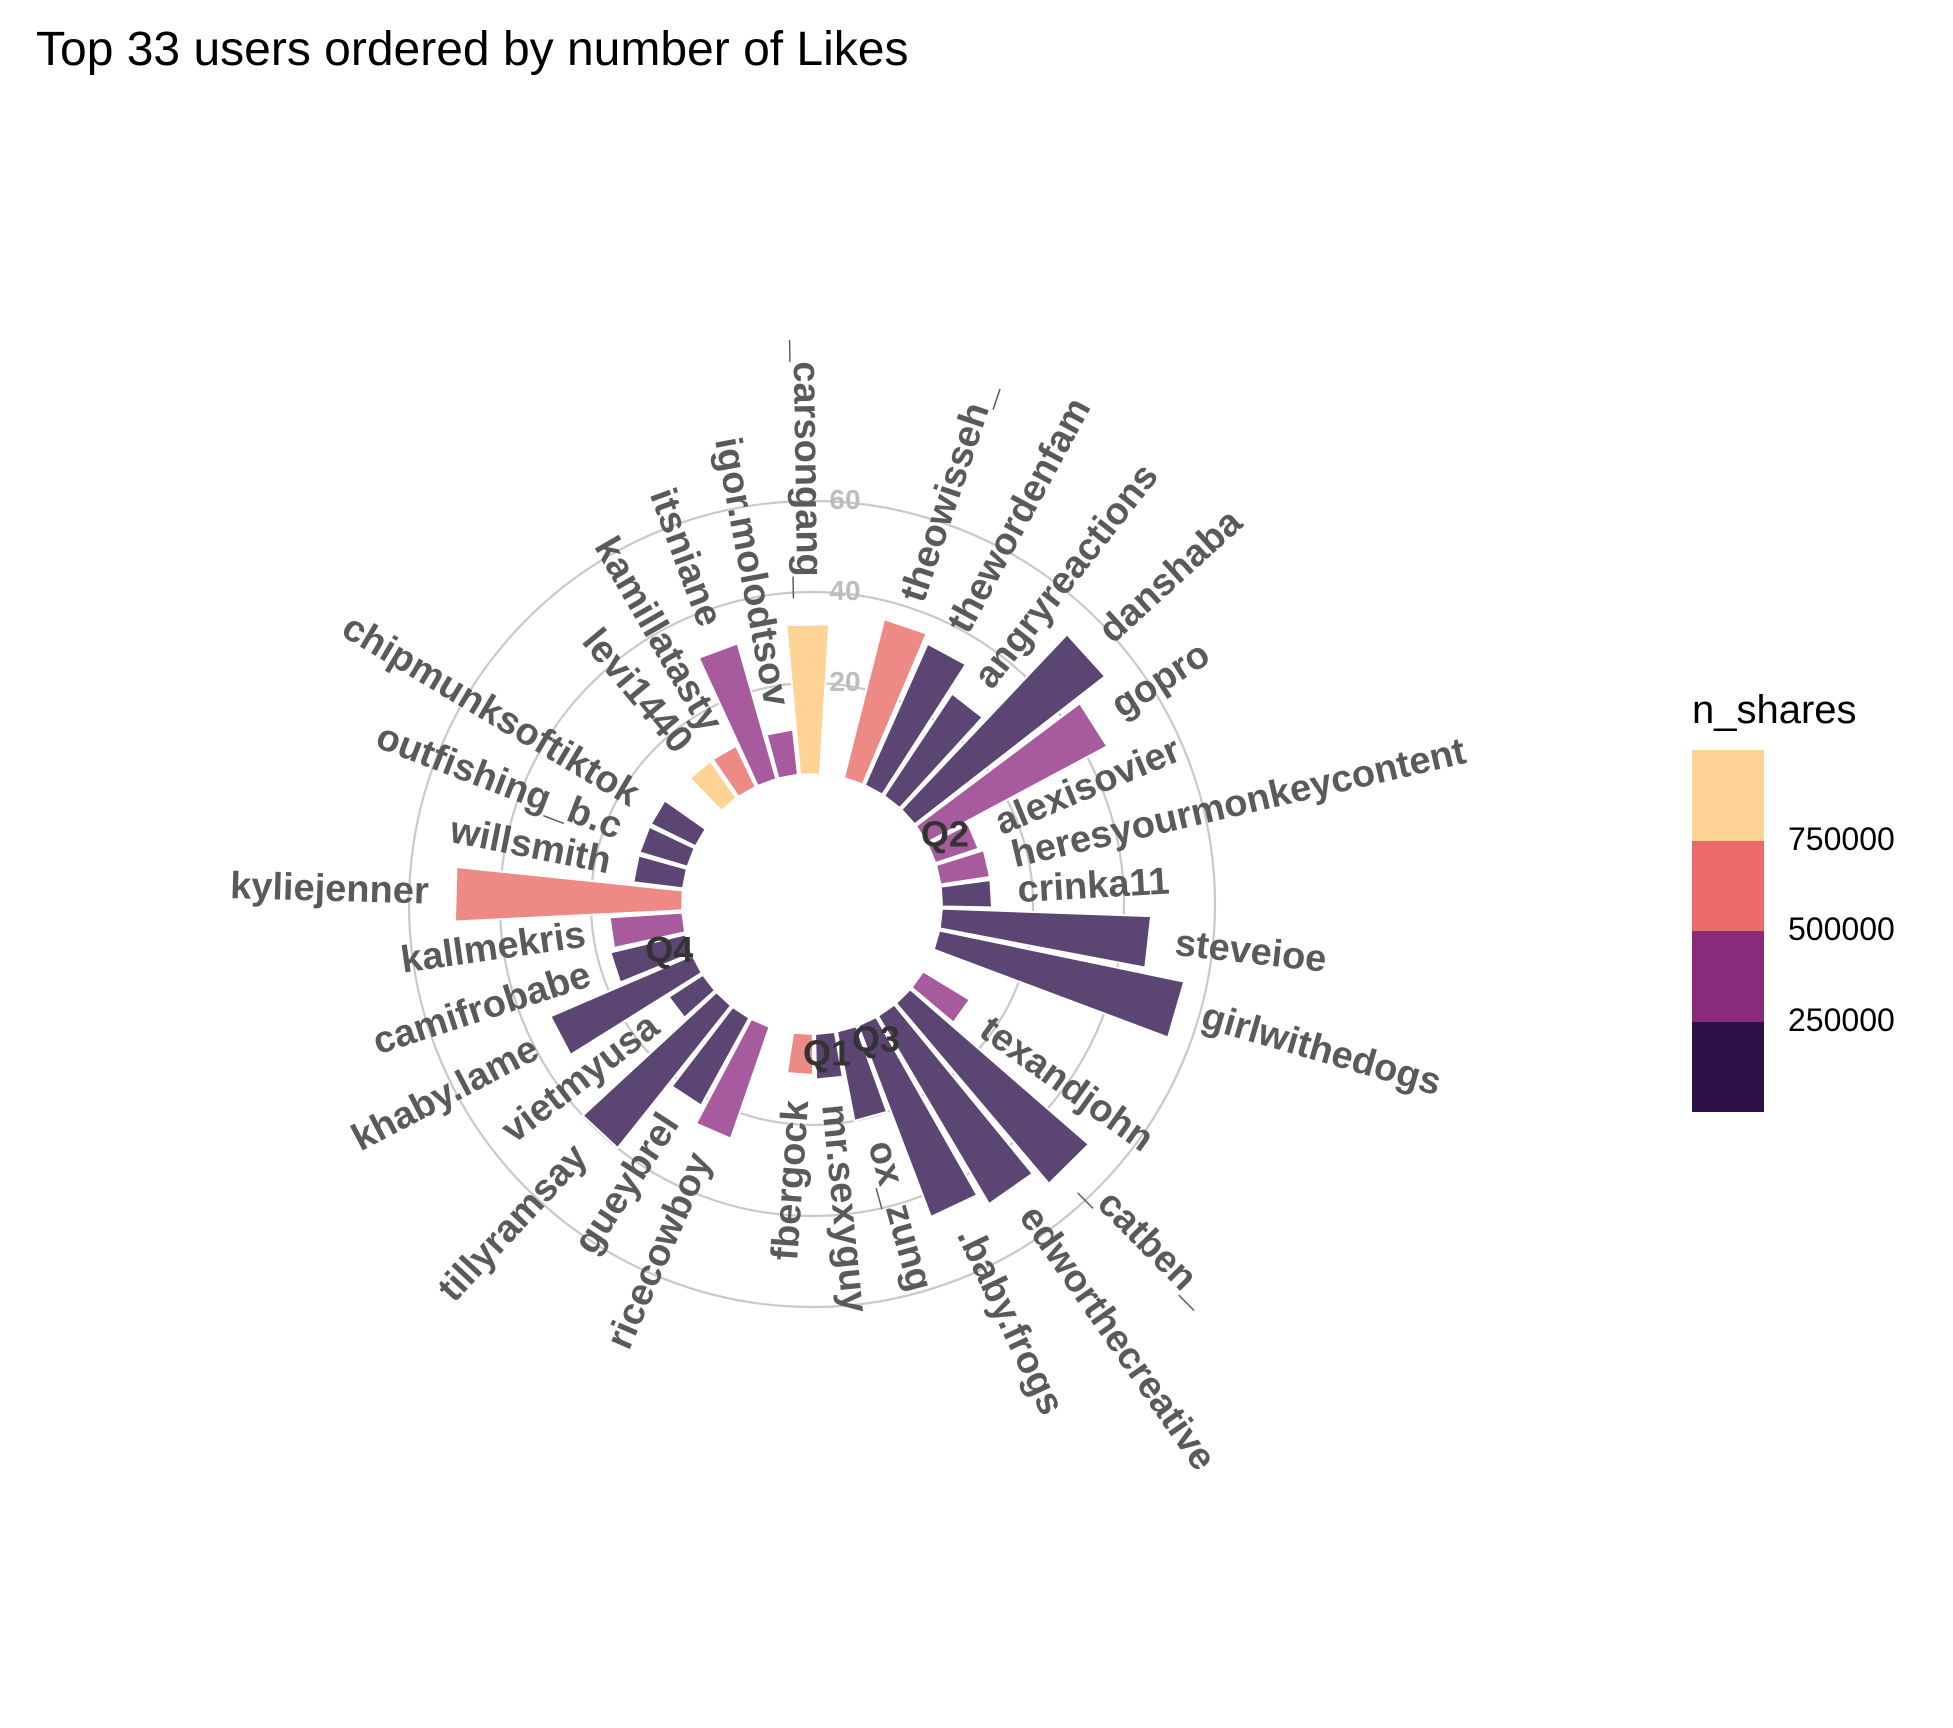 This screenshot has width=1953, height=1728. What do you see at coordinates (513, 1223) in the screenshot?
I see `user-label: tillyramsay` at bounding box center [513, 1223].